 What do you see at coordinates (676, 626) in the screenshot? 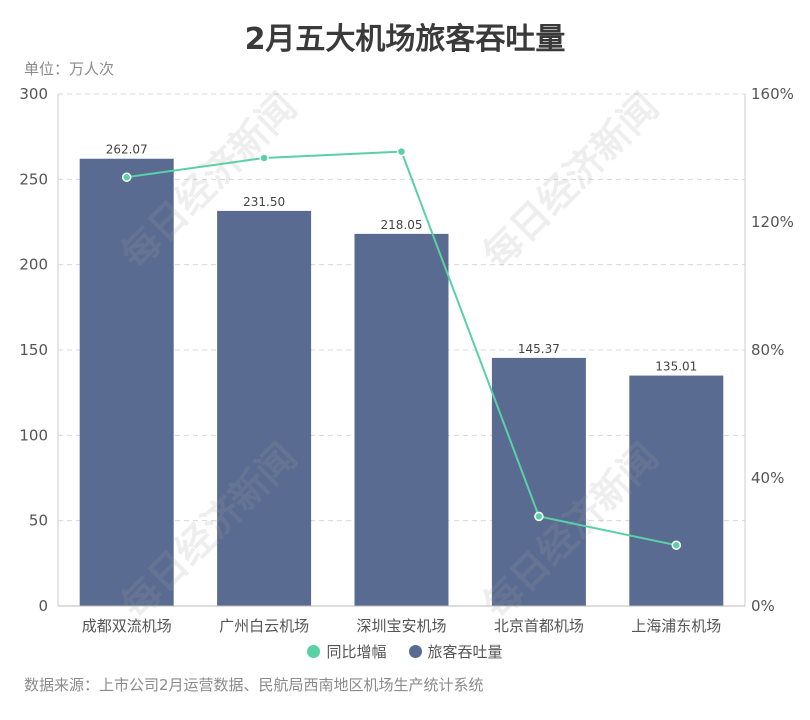
I see `x-tick-label: 上海浦东机场` at bounding box center [676, 626].